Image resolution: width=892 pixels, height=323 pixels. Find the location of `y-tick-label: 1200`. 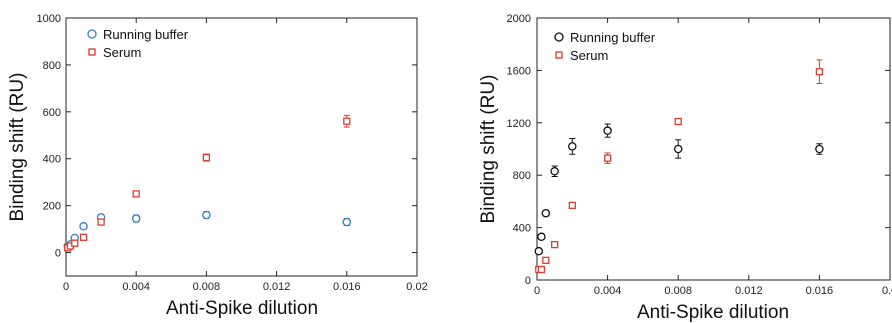

y-tick-label: 1200 is located at coordinates (519, 124).